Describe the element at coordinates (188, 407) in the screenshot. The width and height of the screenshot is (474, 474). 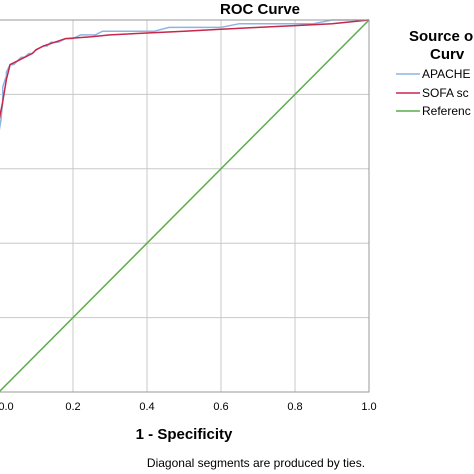
I see `x-axis-ticks: 0.0 0.2 0.4 0.6 0.8 1.0` at that location.